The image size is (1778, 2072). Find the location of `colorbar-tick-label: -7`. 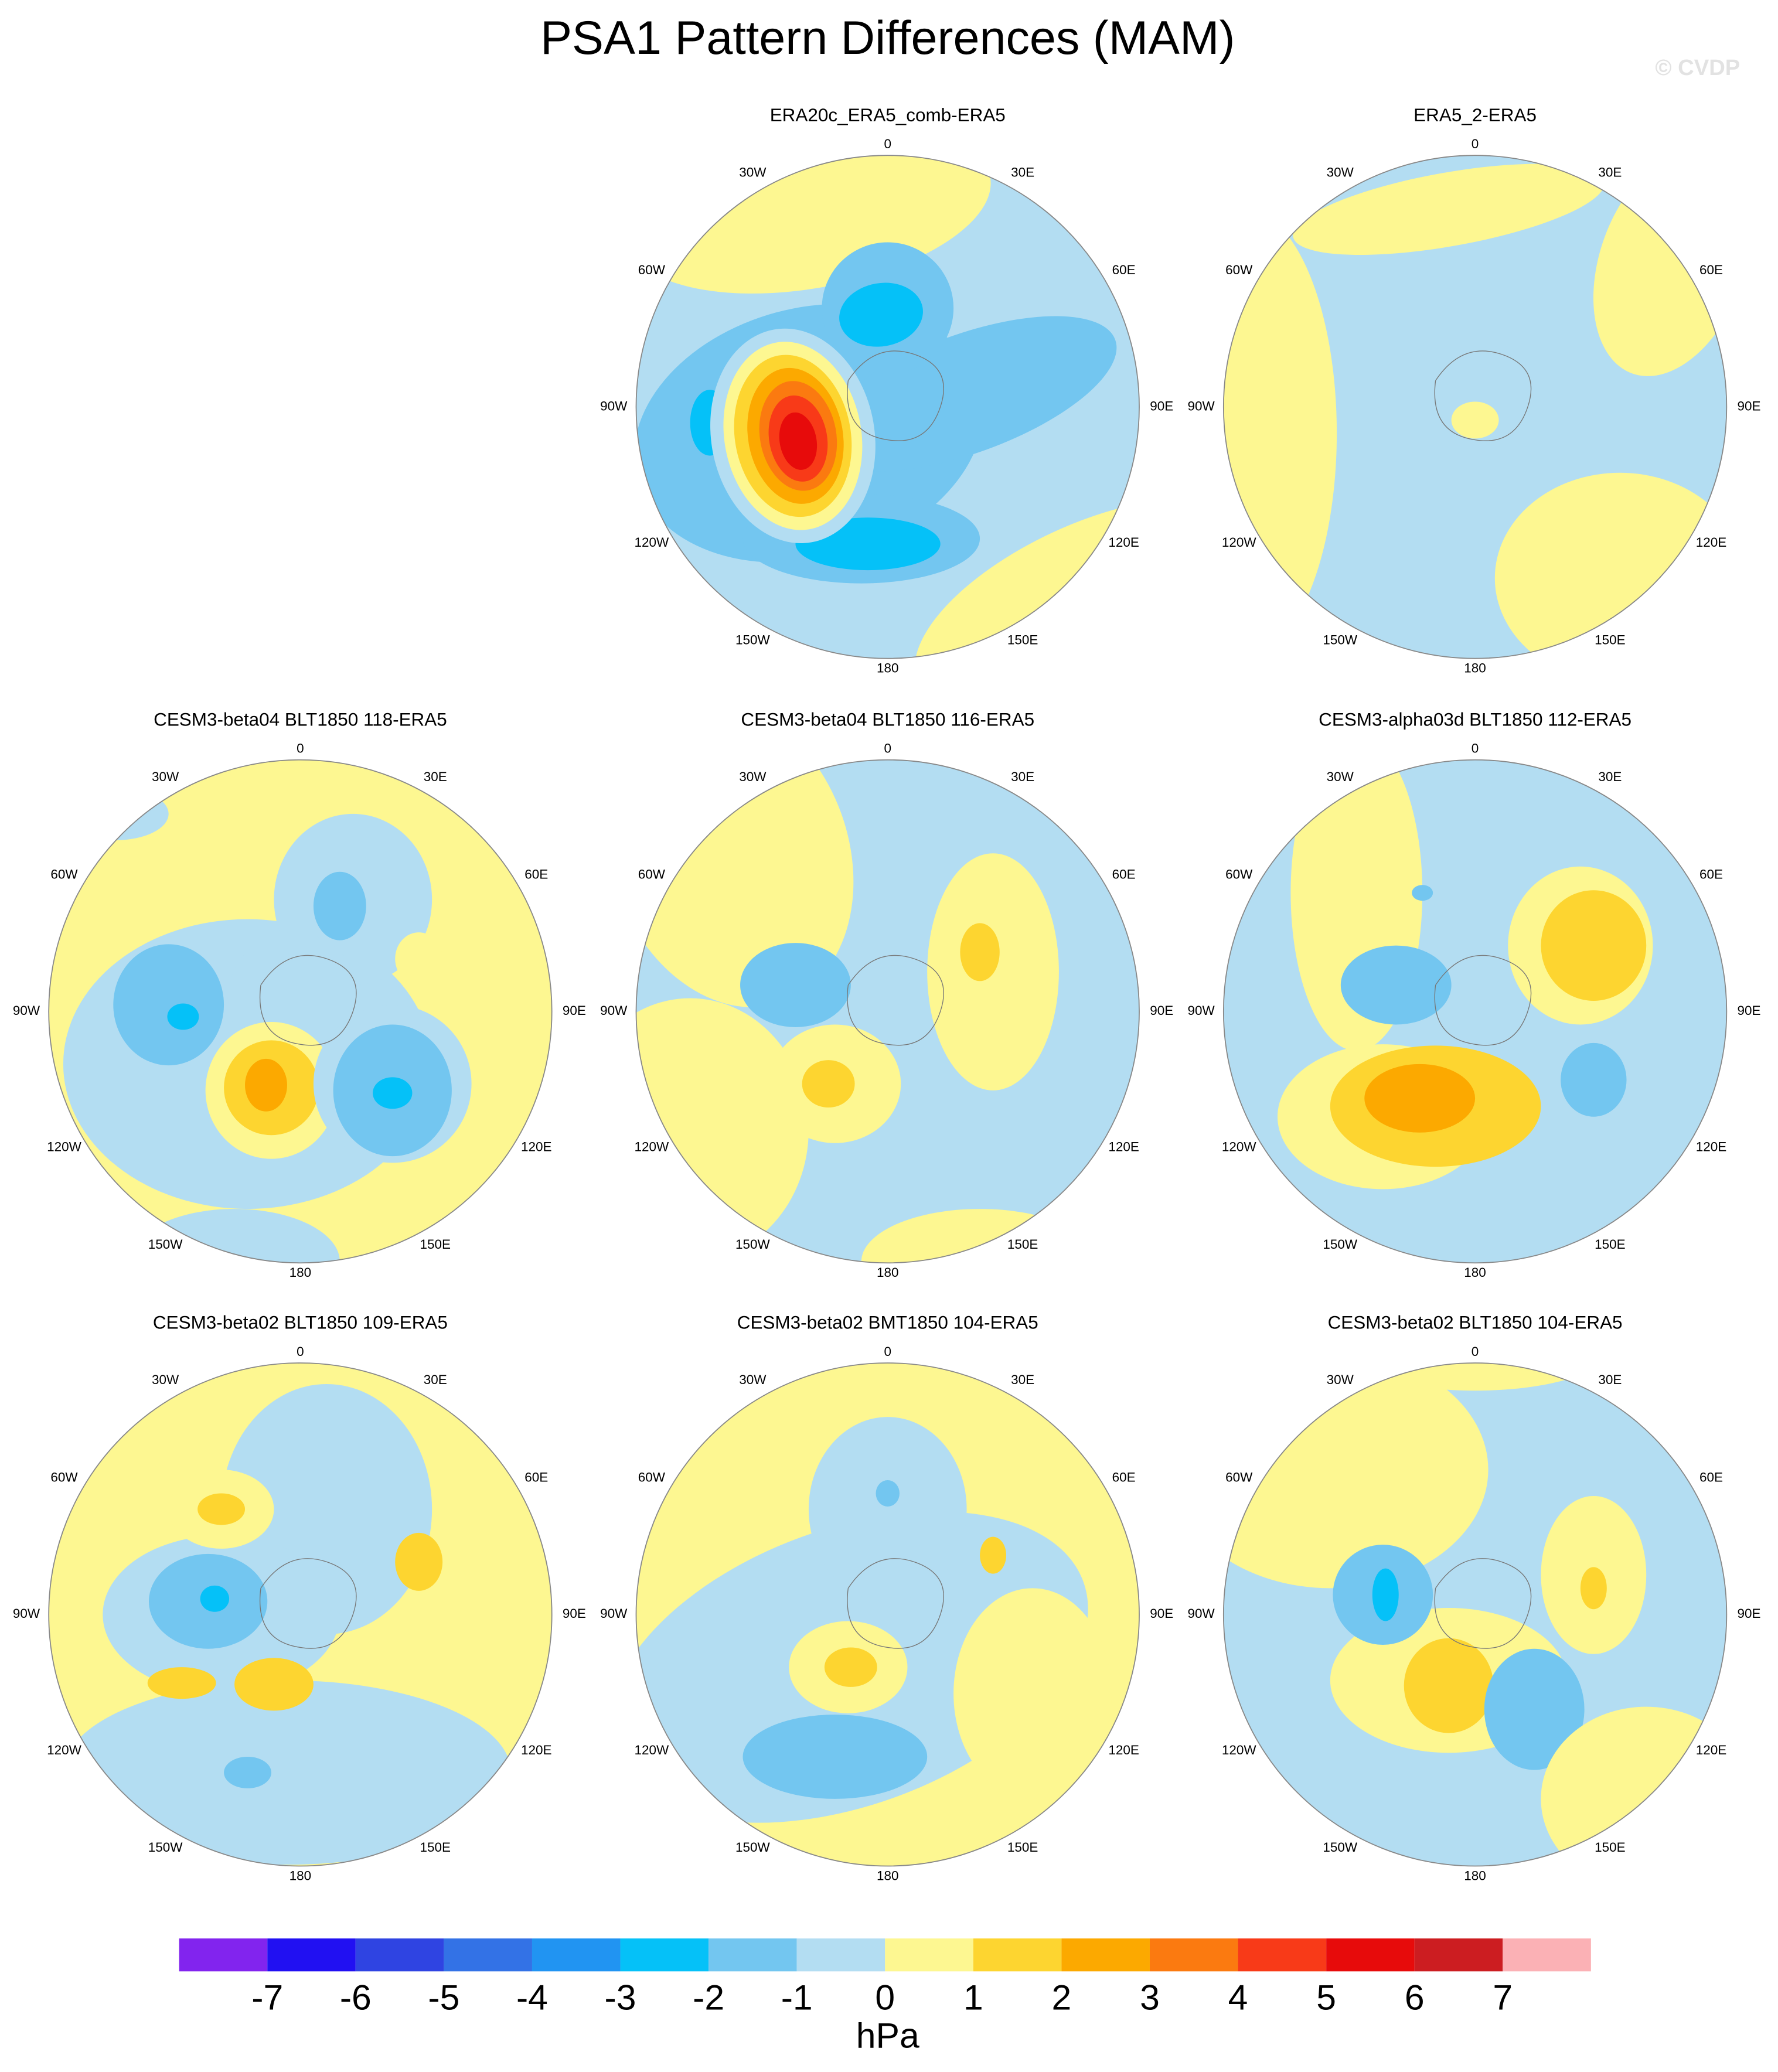

colorbar-tick-label: -7 is located at coordinates (267, 1997).